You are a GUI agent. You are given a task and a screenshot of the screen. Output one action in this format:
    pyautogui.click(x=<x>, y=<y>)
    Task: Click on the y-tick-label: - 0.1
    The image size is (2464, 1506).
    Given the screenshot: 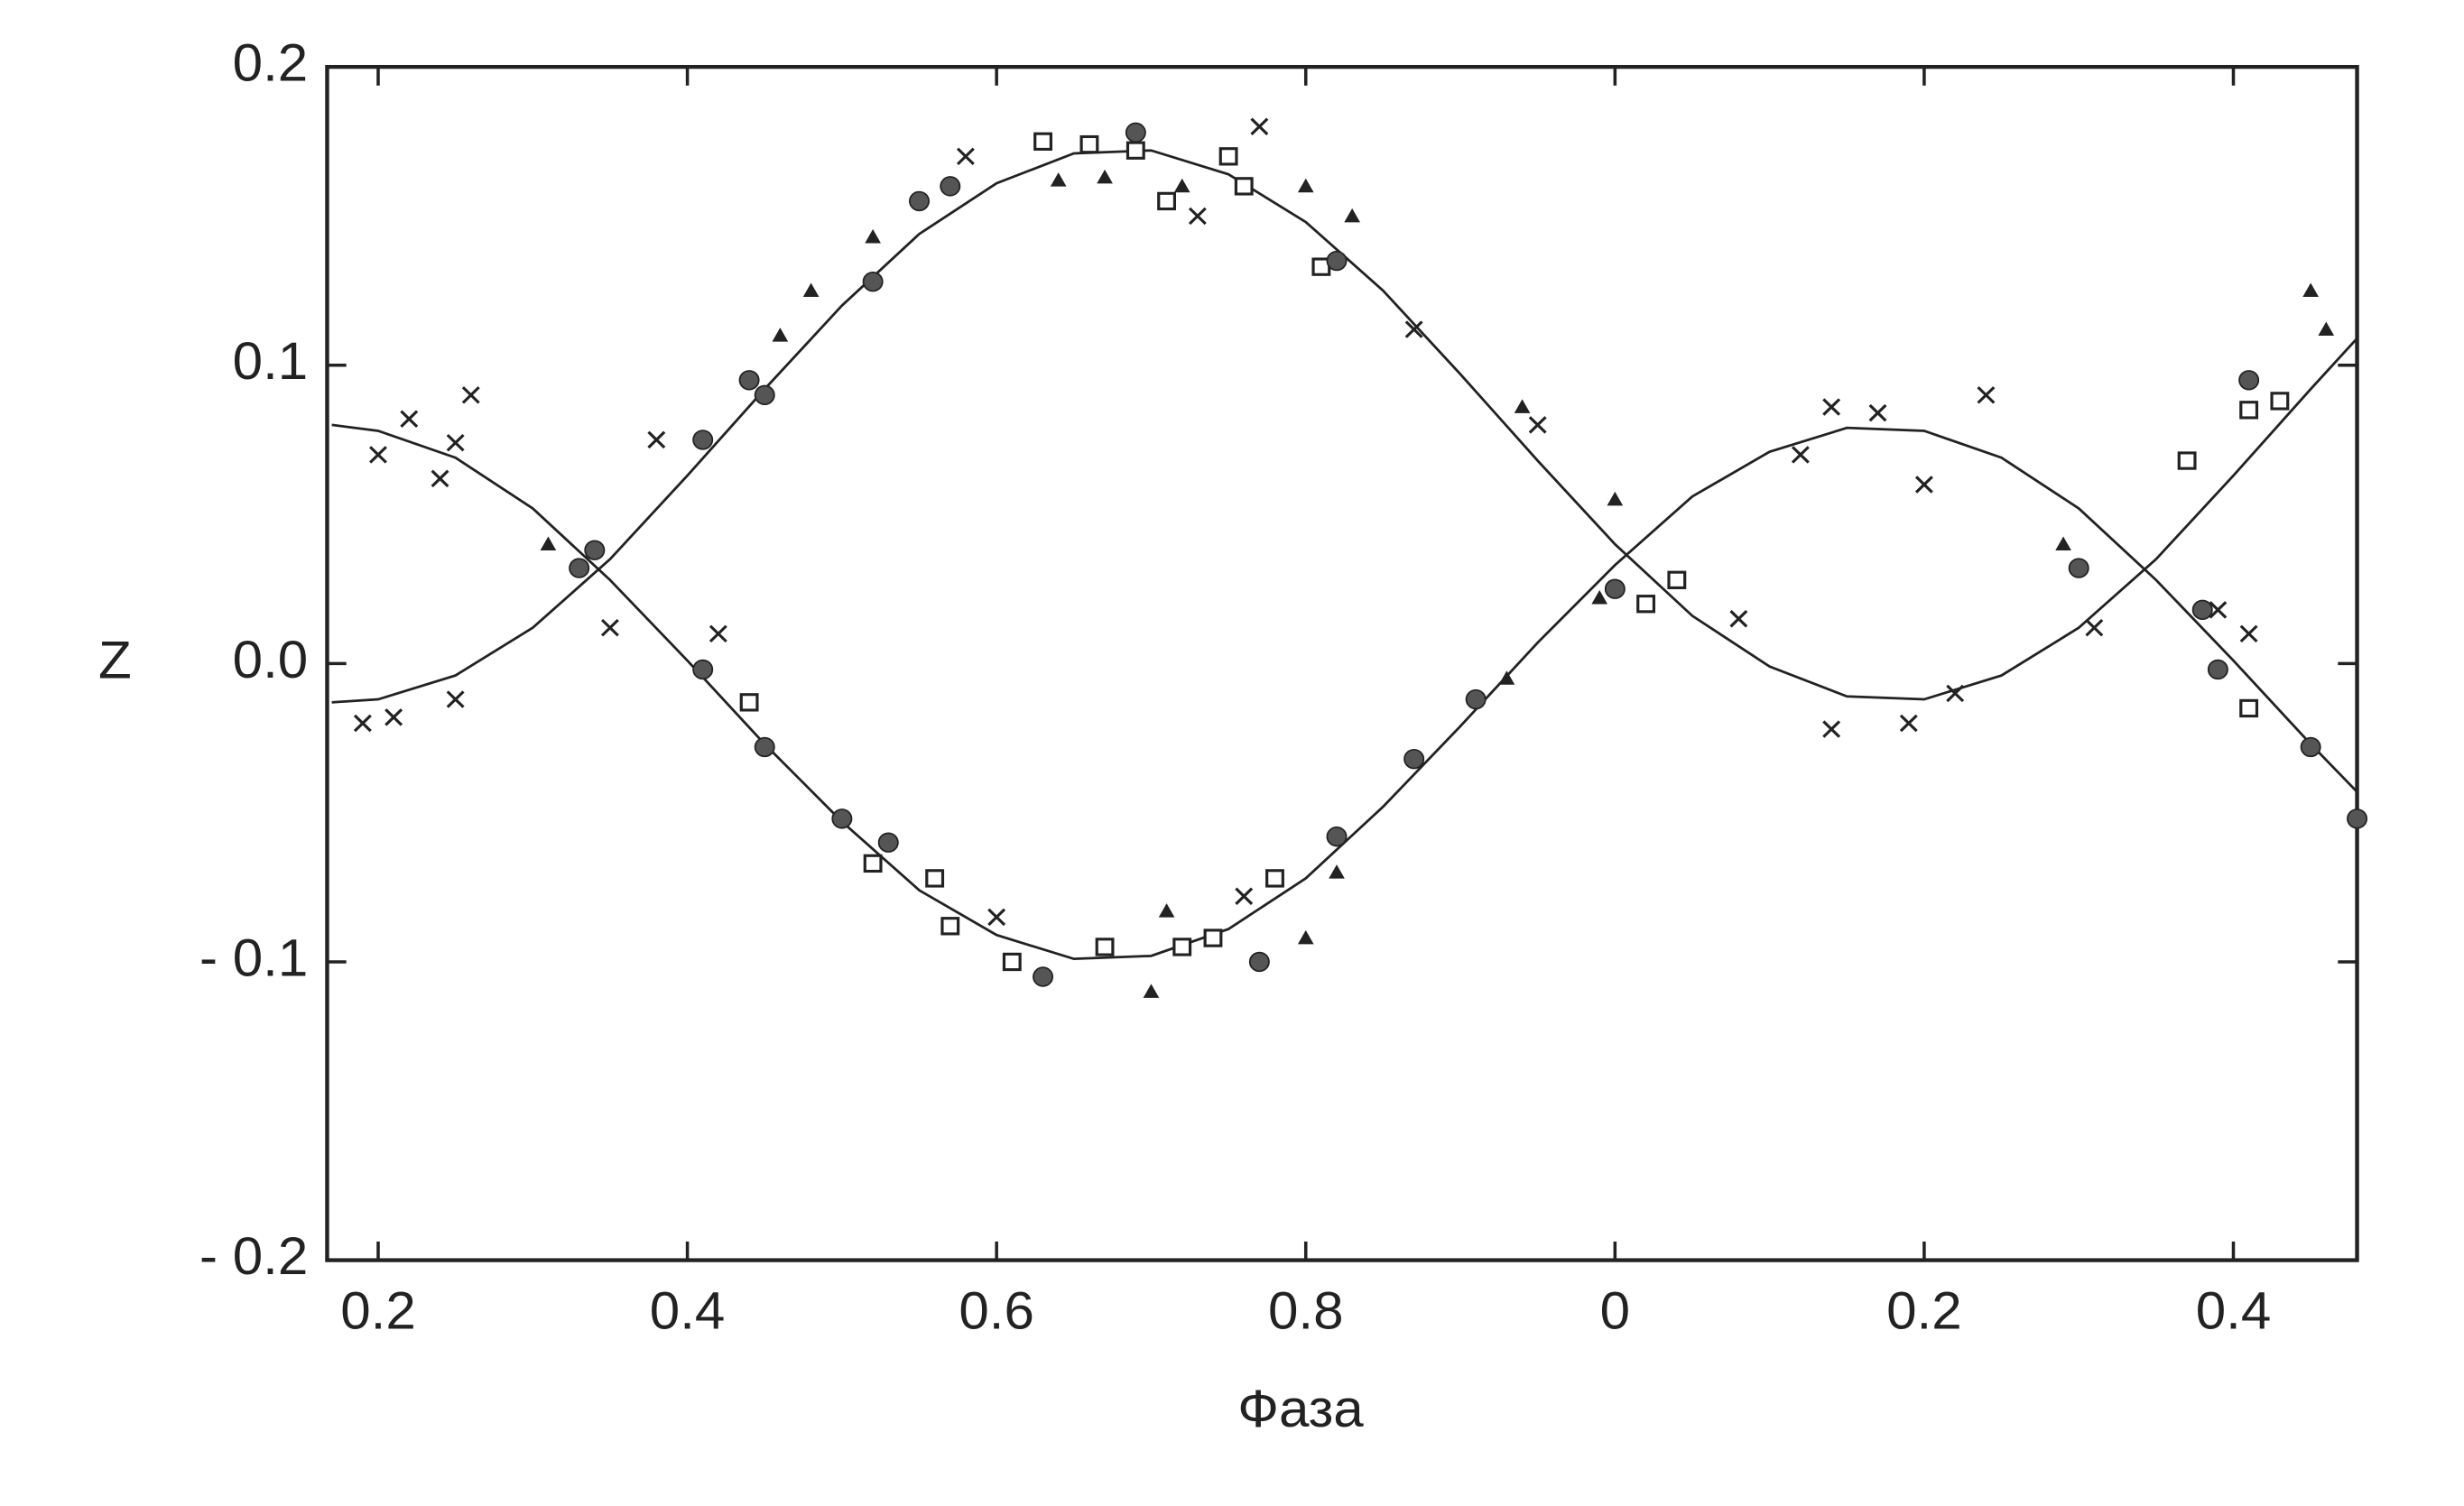 What is the action you would take?
    pyautogui.click(x=253, y=957)
    